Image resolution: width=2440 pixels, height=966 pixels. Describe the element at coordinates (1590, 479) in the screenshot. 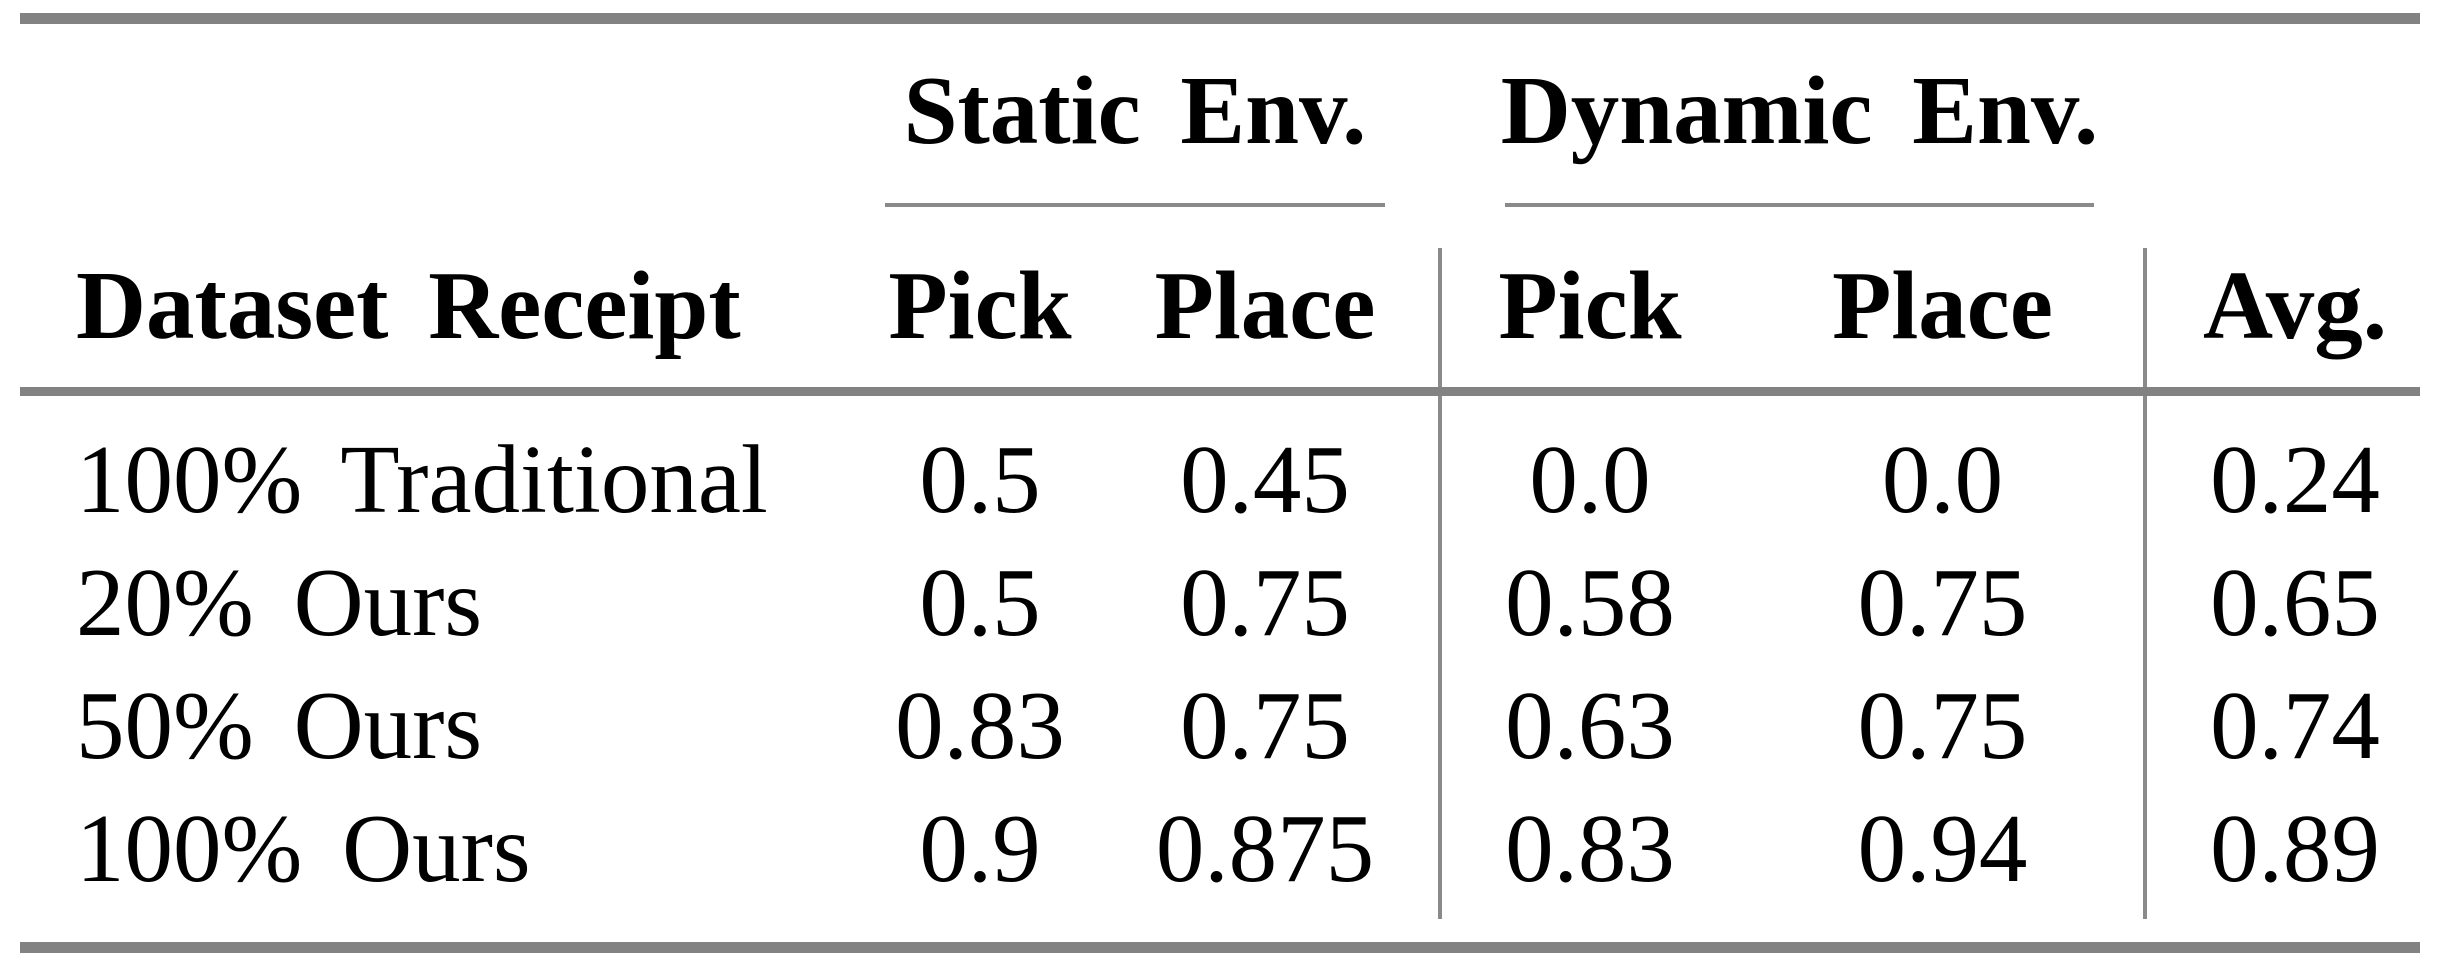

I see `cell-dynamic-pick: 0.0` at that location.